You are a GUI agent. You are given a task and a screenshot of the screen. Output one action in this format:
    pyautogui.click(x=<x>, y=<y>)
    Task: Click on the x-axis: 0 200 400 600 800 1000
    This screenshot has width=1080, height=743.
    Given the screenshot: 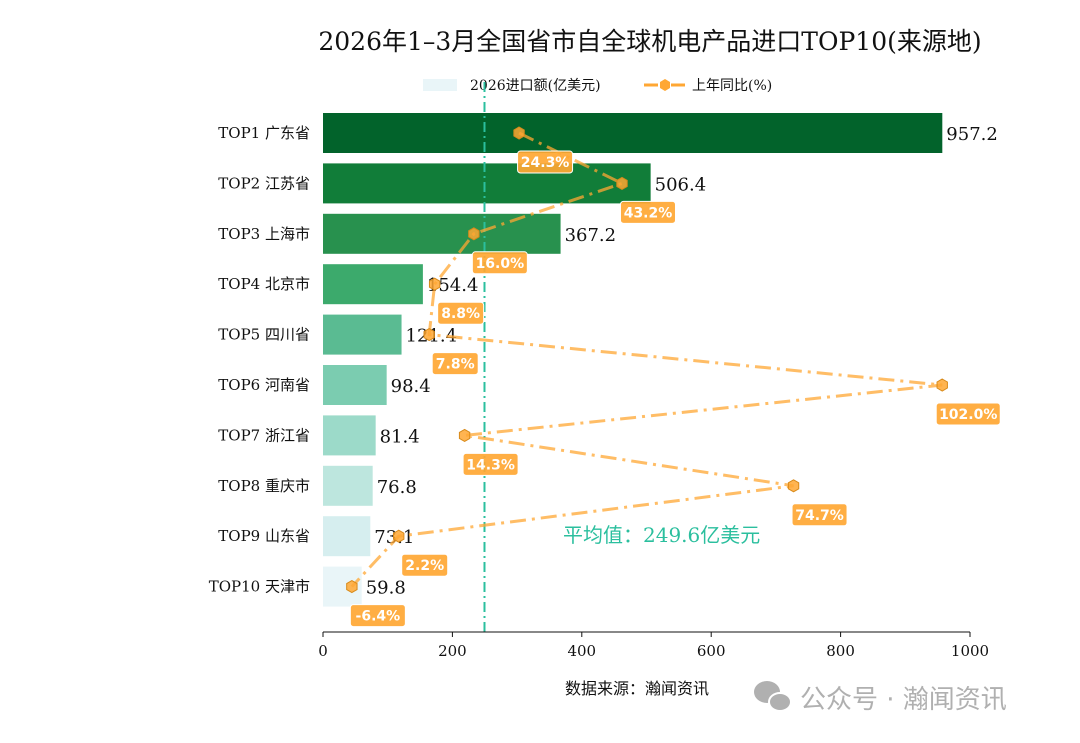 What is the action you would take?
    pyautogui.click(x=653, y=645)
    